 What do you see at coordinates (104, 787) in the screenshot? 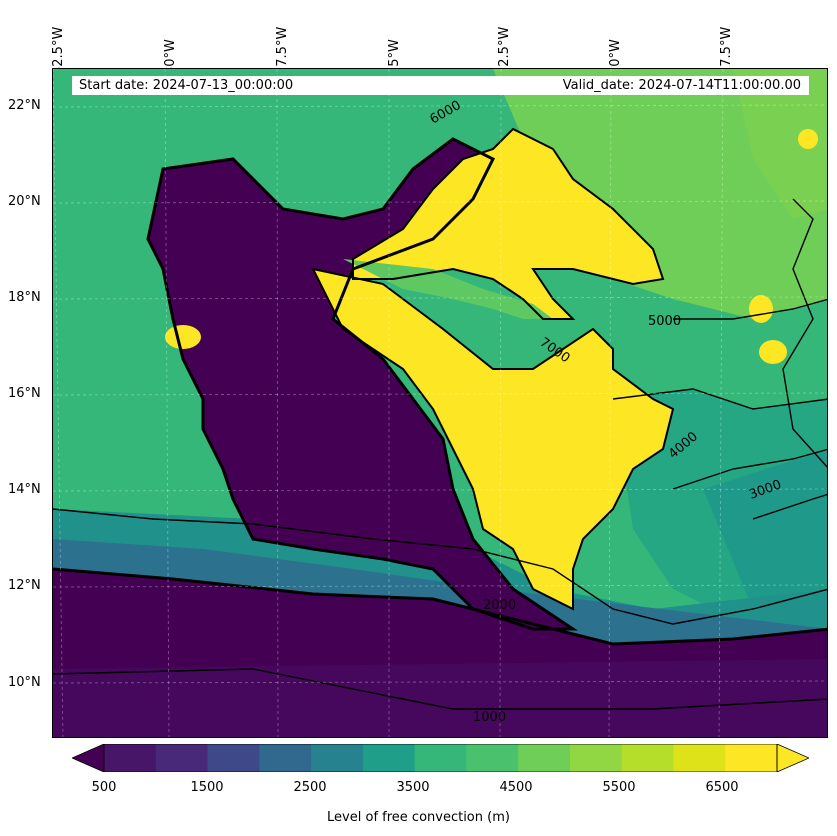
I see `colorbar-tick: 500` at bounding box center [104, 787].